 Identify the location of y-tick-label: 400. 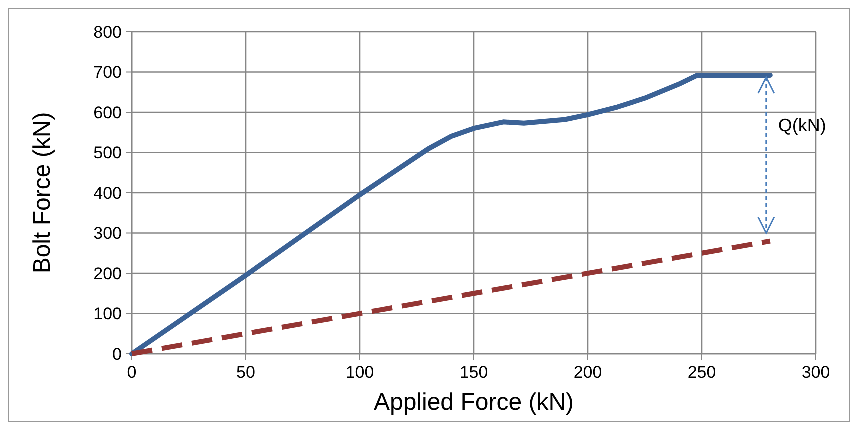
(108, 193).